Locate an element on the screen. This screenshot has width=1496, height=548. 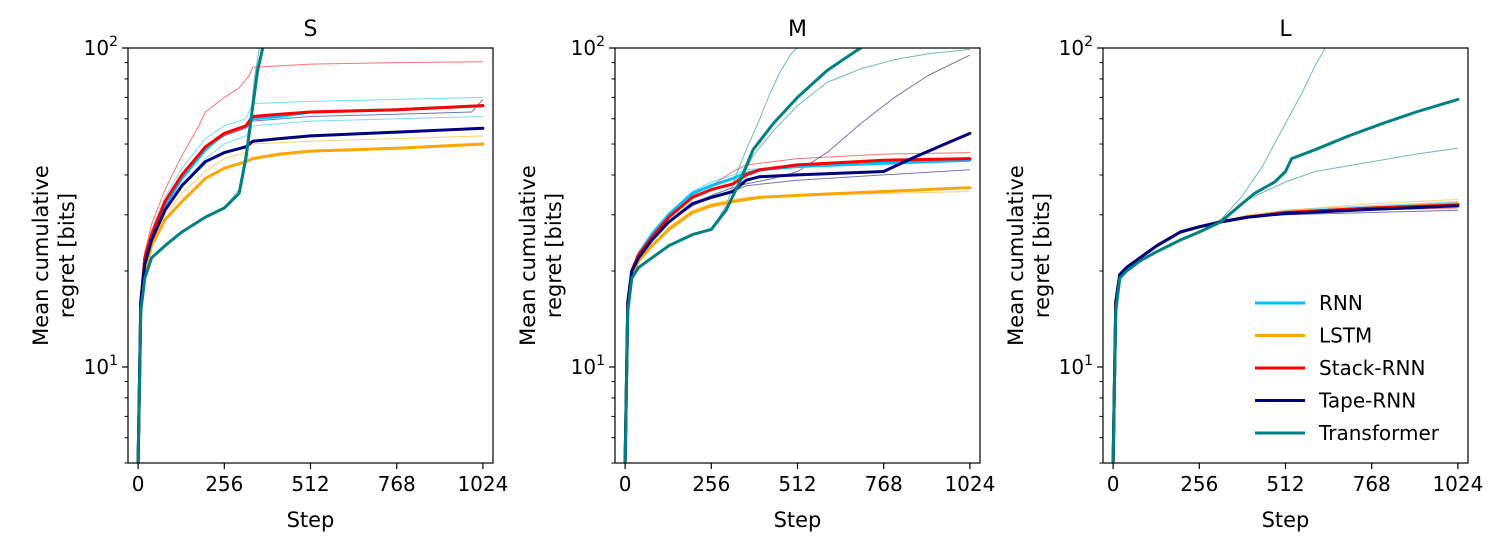
series-line-stack-rnn is located at coordinates (797, 310).